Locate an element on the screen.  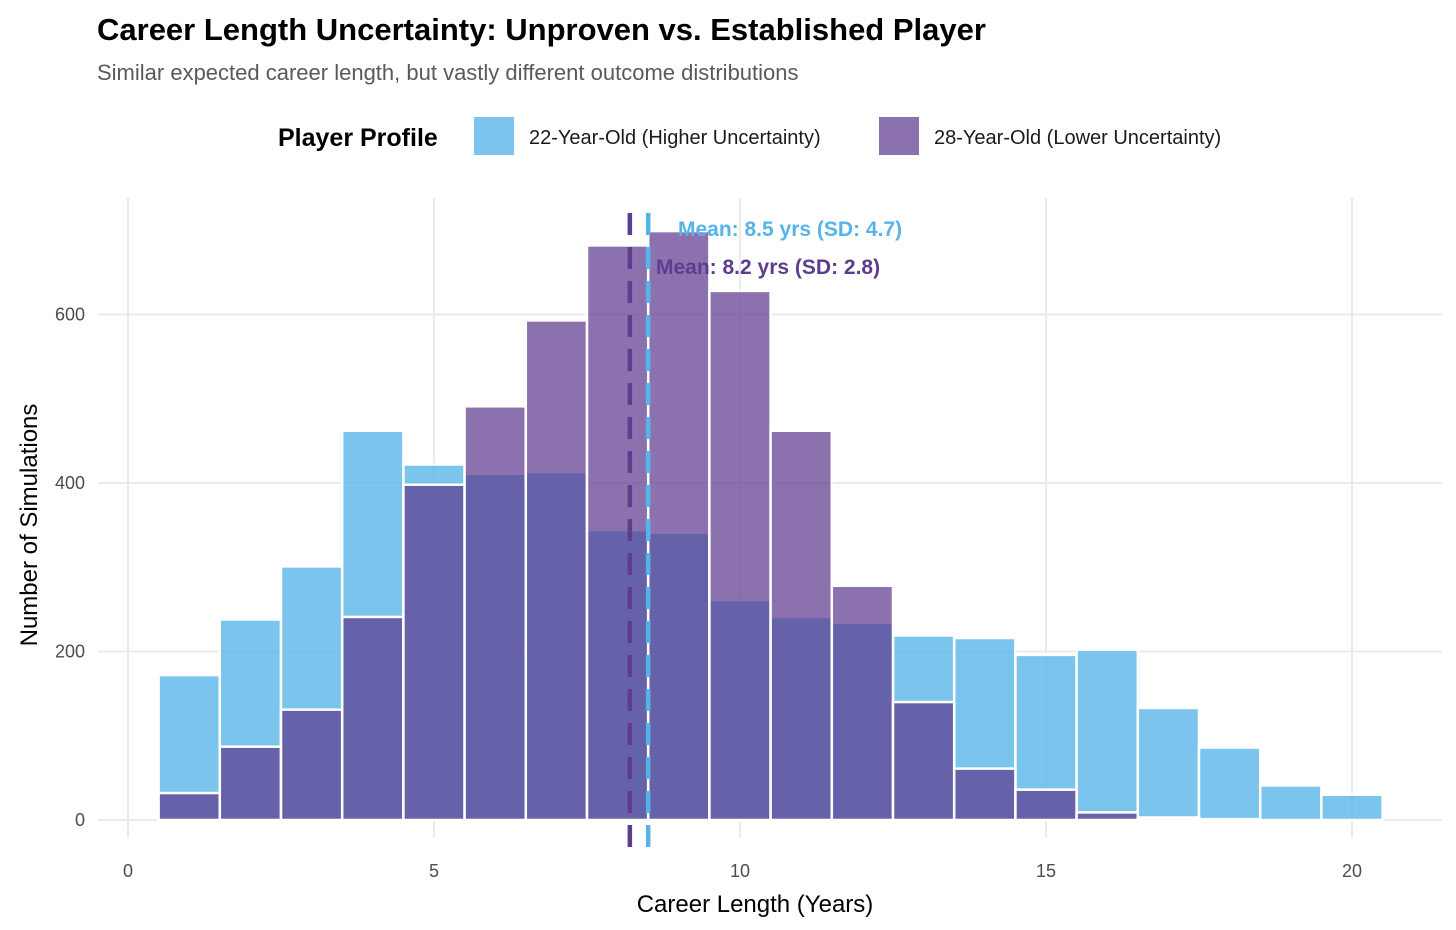
x-tick-label: 15 is located at coordinates (1046, 871).